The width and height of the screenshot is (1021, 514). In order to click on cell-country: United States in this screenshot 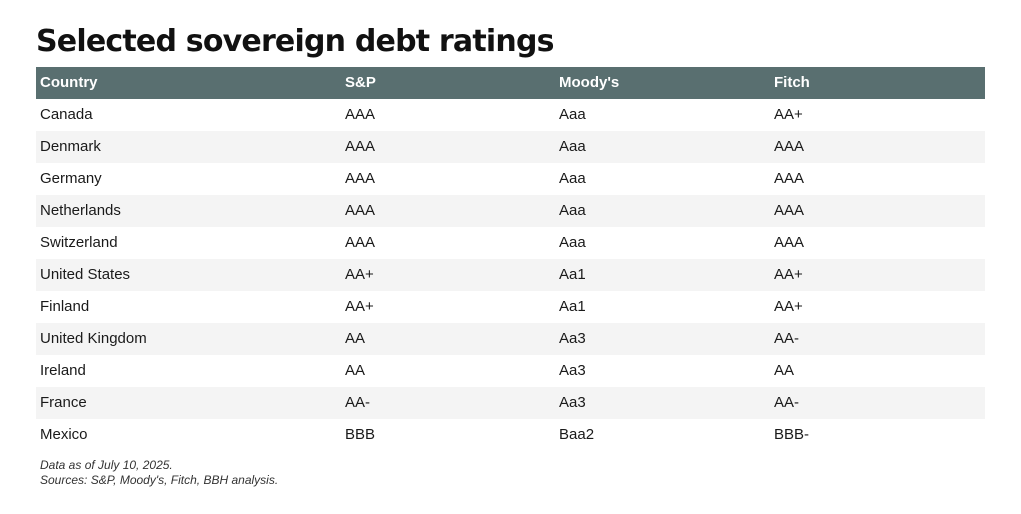, I will do `click(85, 274)`.